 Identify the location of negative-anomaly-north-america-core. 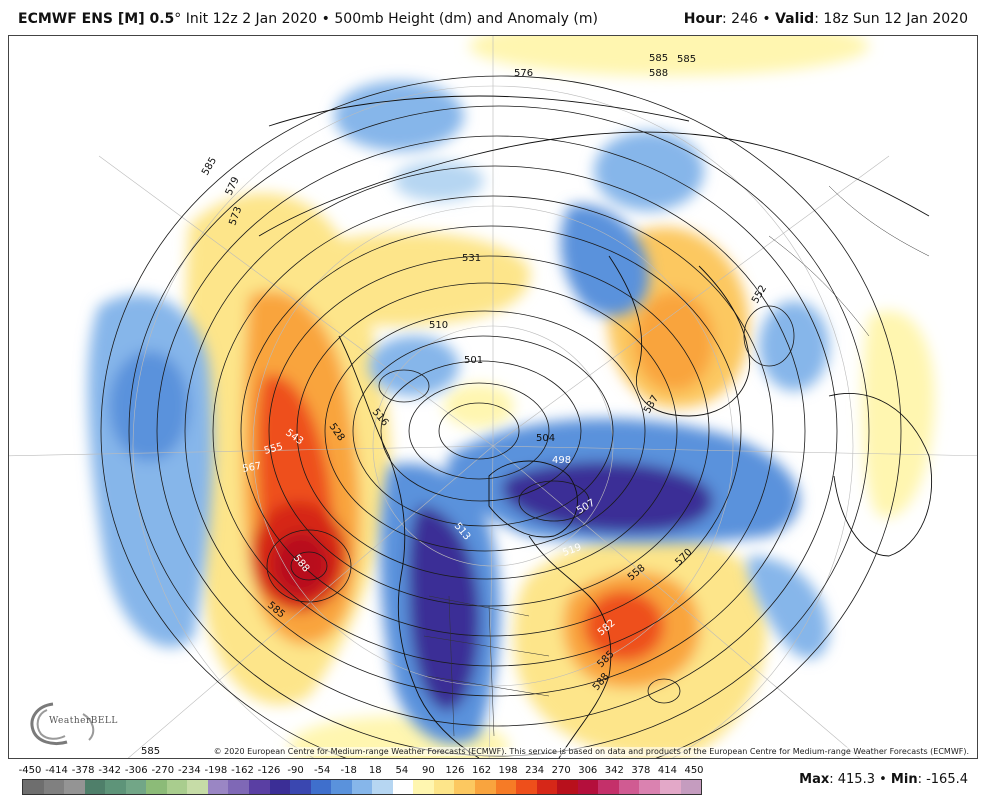
(444, 608).